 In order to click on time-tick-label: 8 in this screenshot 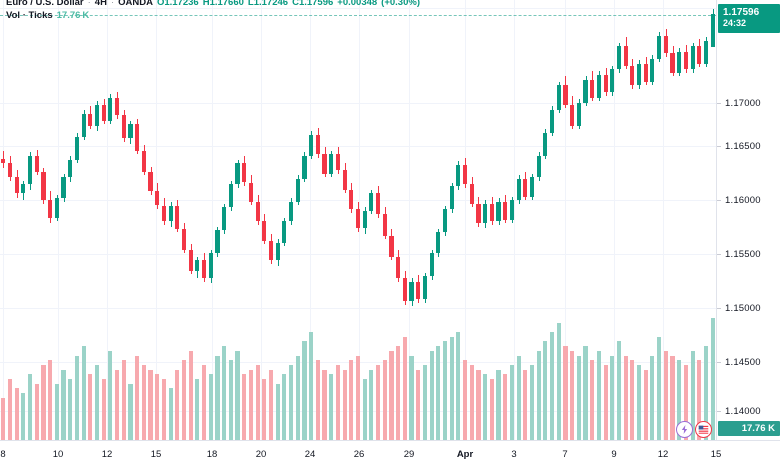, I will do `click(3, 454)`.